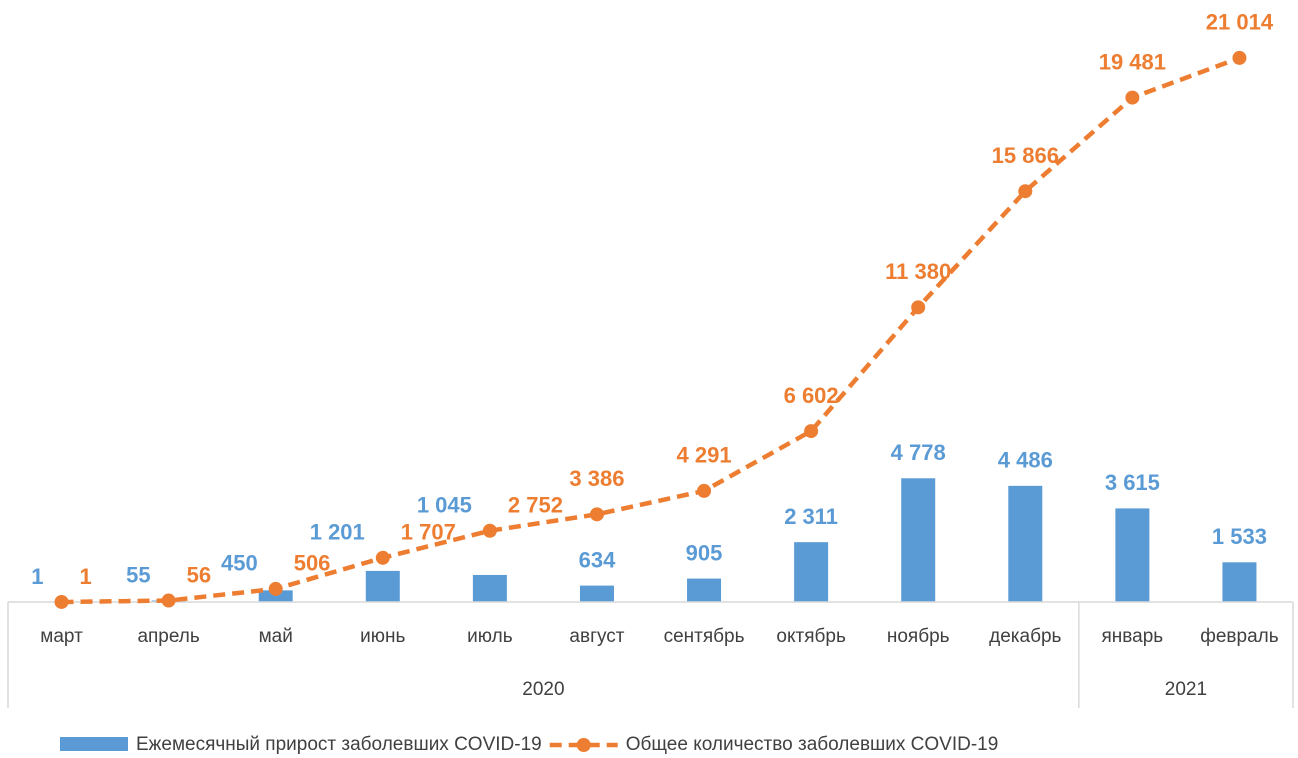 Image resolution: width=1298 pixels, height=758 pixels. What do you see at coordinates (811, 395) in the screenshot?
I see `line-value-label: 6 602` at bounding box center [811, 395].